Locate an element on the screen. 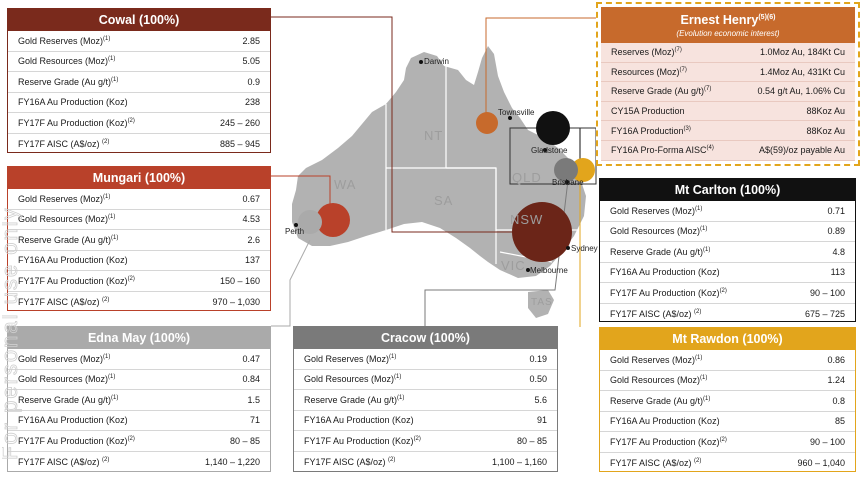 The width and height of the screenshot is (863, 477). bubble-mungari is located at coordinates (333, 220).